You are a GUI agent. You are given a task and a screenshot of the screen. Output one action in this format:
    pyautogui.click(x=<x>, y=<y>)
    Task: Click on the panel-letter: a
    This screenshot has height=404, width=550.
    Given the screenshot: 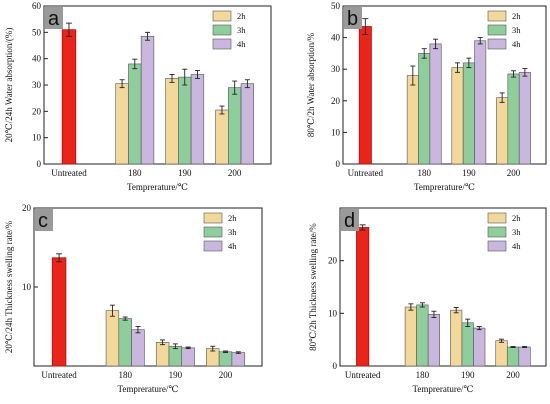 What is the action you would take?
    pyautogui.click(x=54, y=19)
    